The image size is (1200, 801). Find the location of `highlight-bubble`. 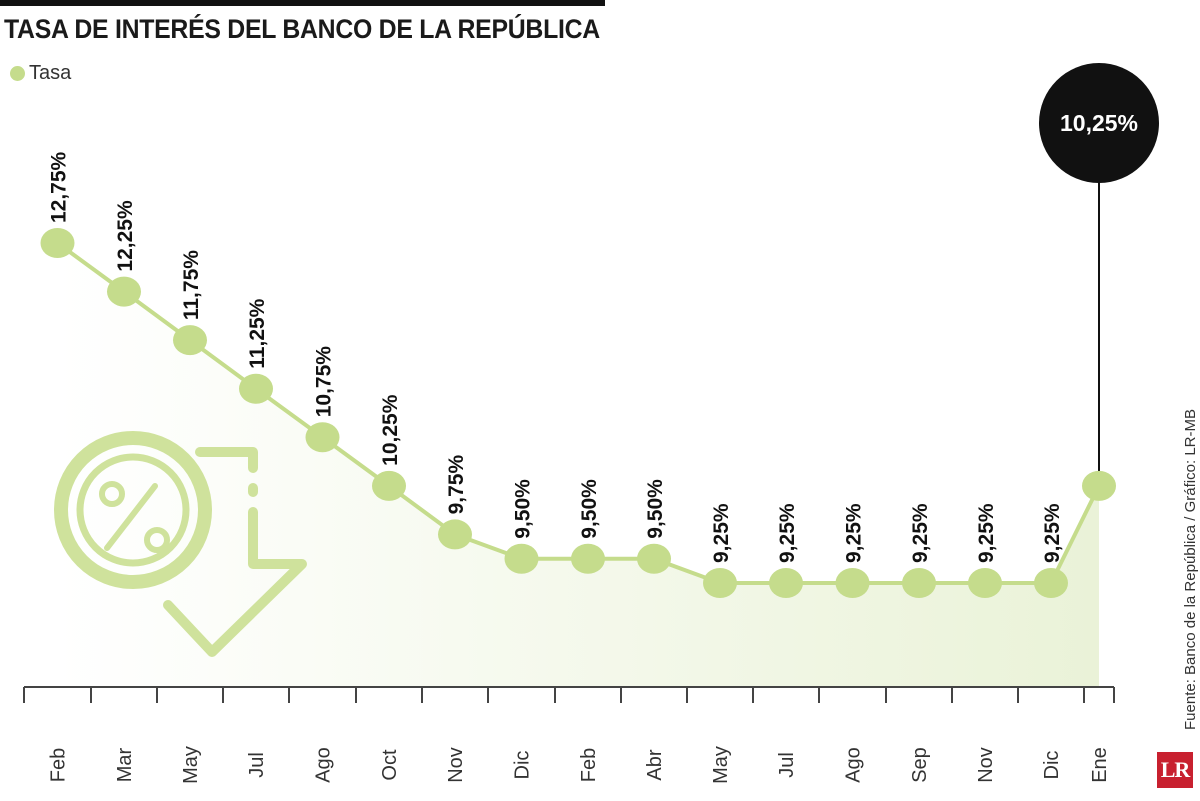

highlight-bubble is located at coordinates (1099, 123).